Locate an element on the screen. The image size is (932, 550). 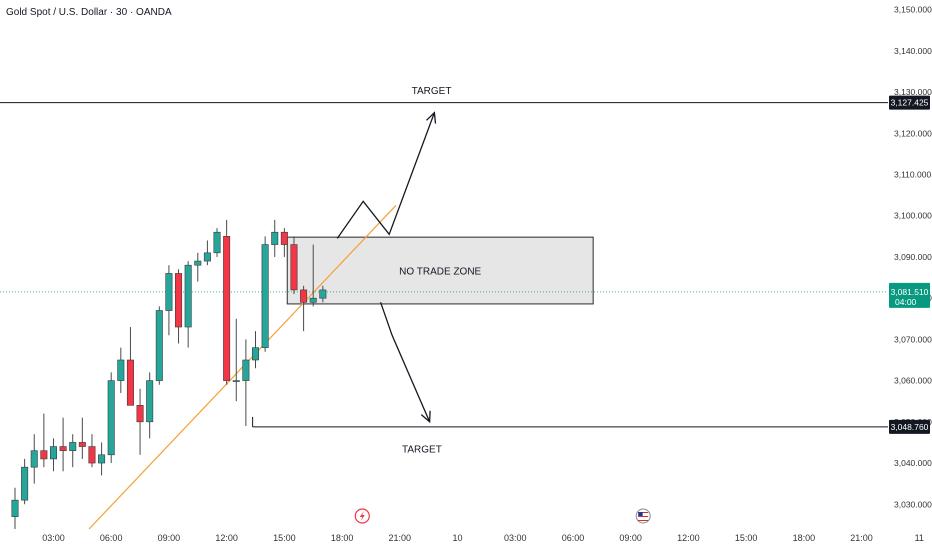
level-price-label: 3,127.425 is located at coordinates (910, 103).